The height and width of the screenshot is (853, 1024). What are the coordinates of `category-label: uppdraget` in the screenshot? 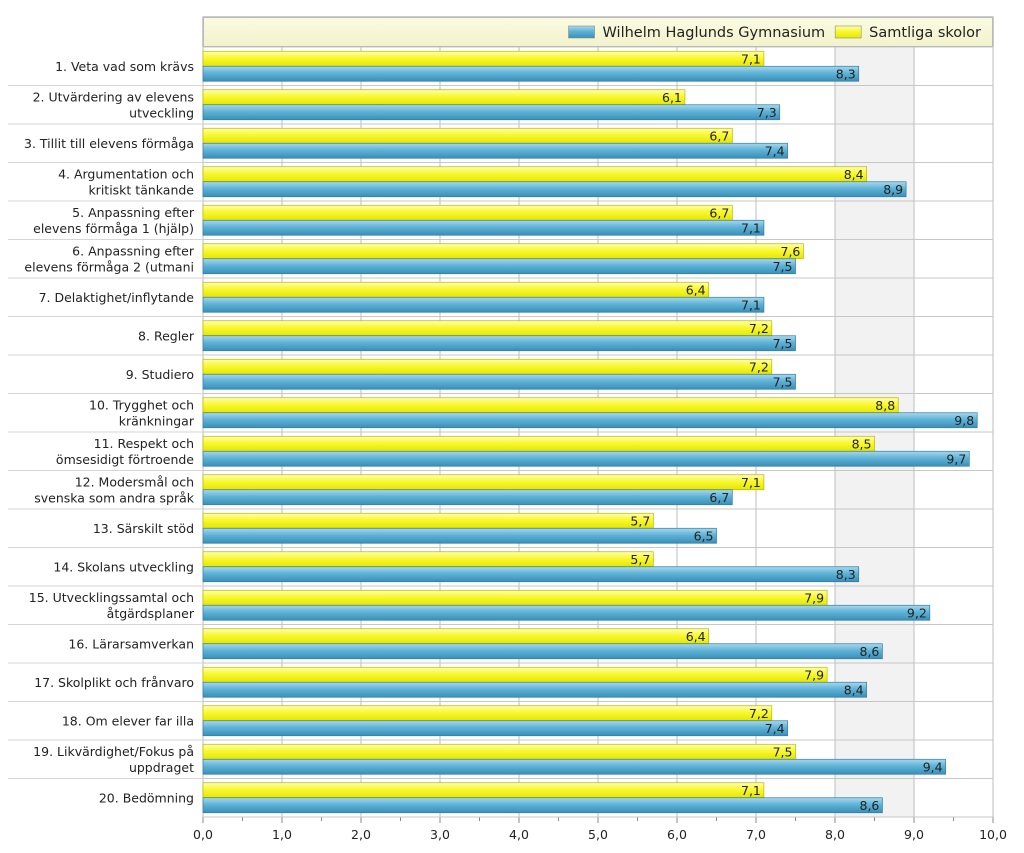 It's located at (161, 767).